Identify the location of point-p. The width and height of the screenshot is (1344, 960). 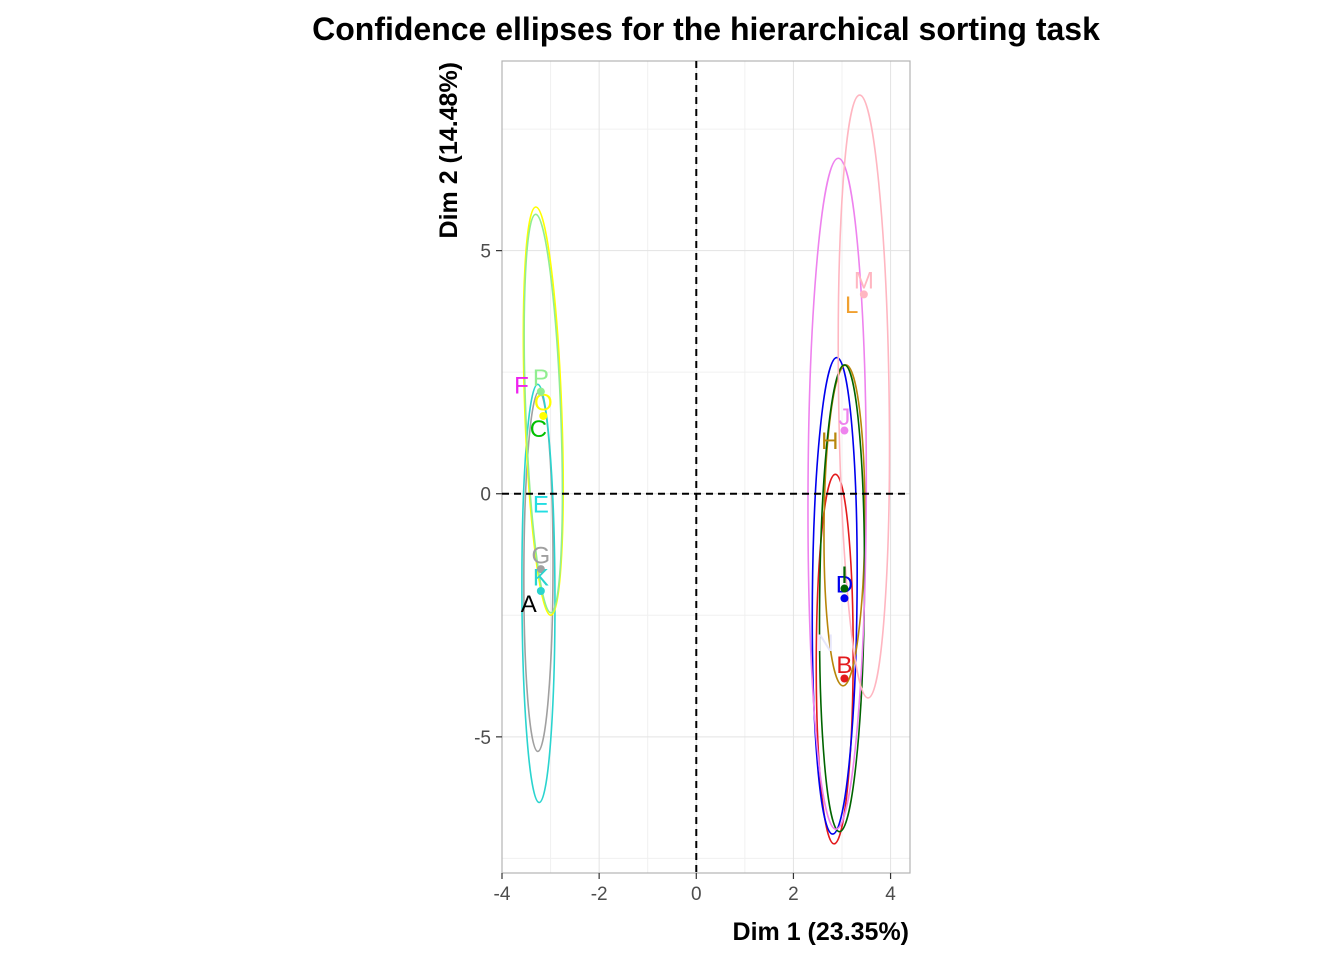
(540, 391).